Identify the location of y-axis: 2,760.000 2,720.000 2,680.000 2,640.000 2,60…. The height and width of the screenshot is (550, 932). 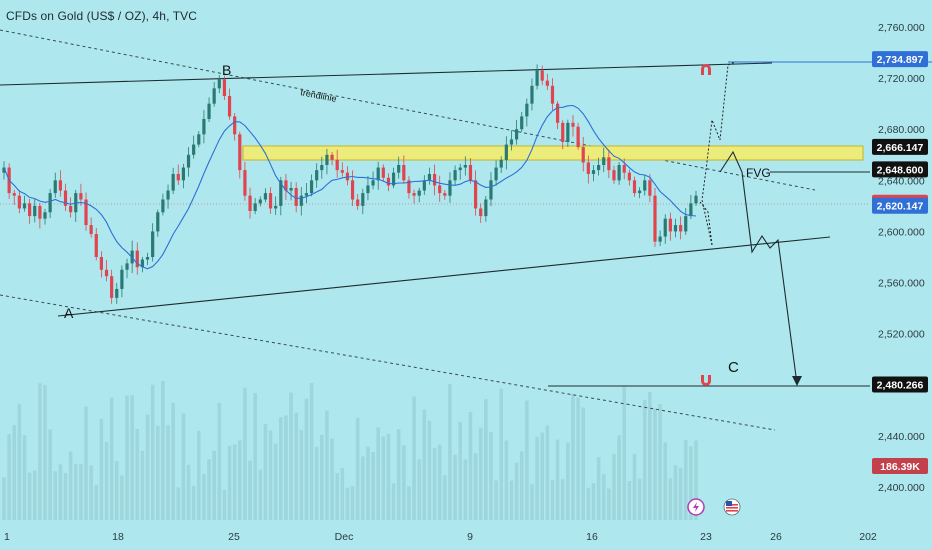
(901, 258).